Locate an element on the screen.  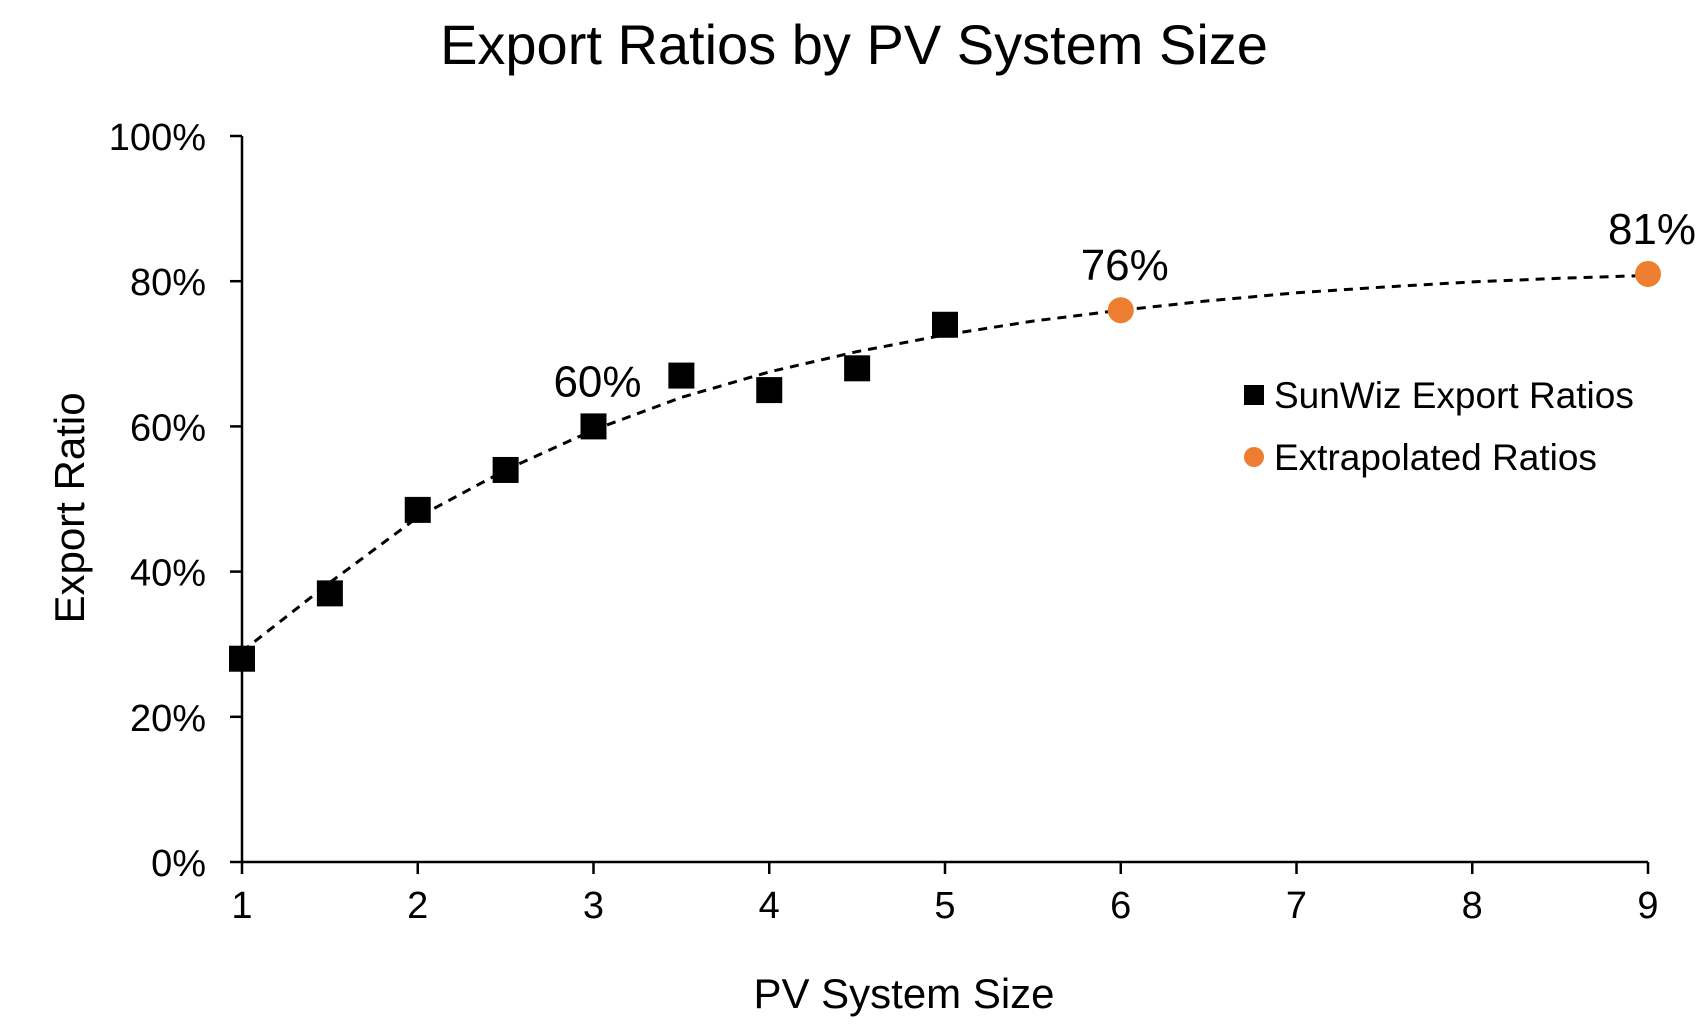
y-tick-label: 40% is located at coordinates (168, 574).